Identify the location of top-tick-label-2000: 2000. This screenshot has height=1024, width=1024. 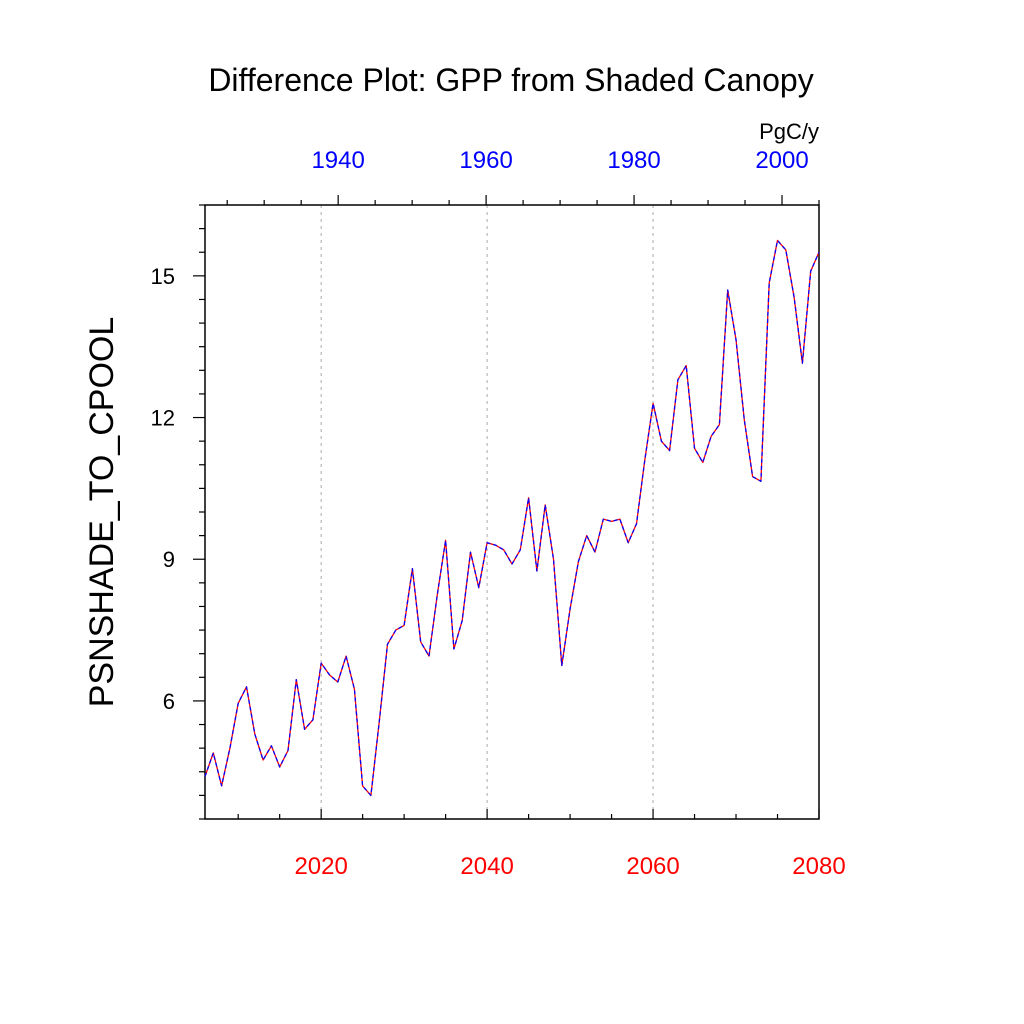
(781, 160).